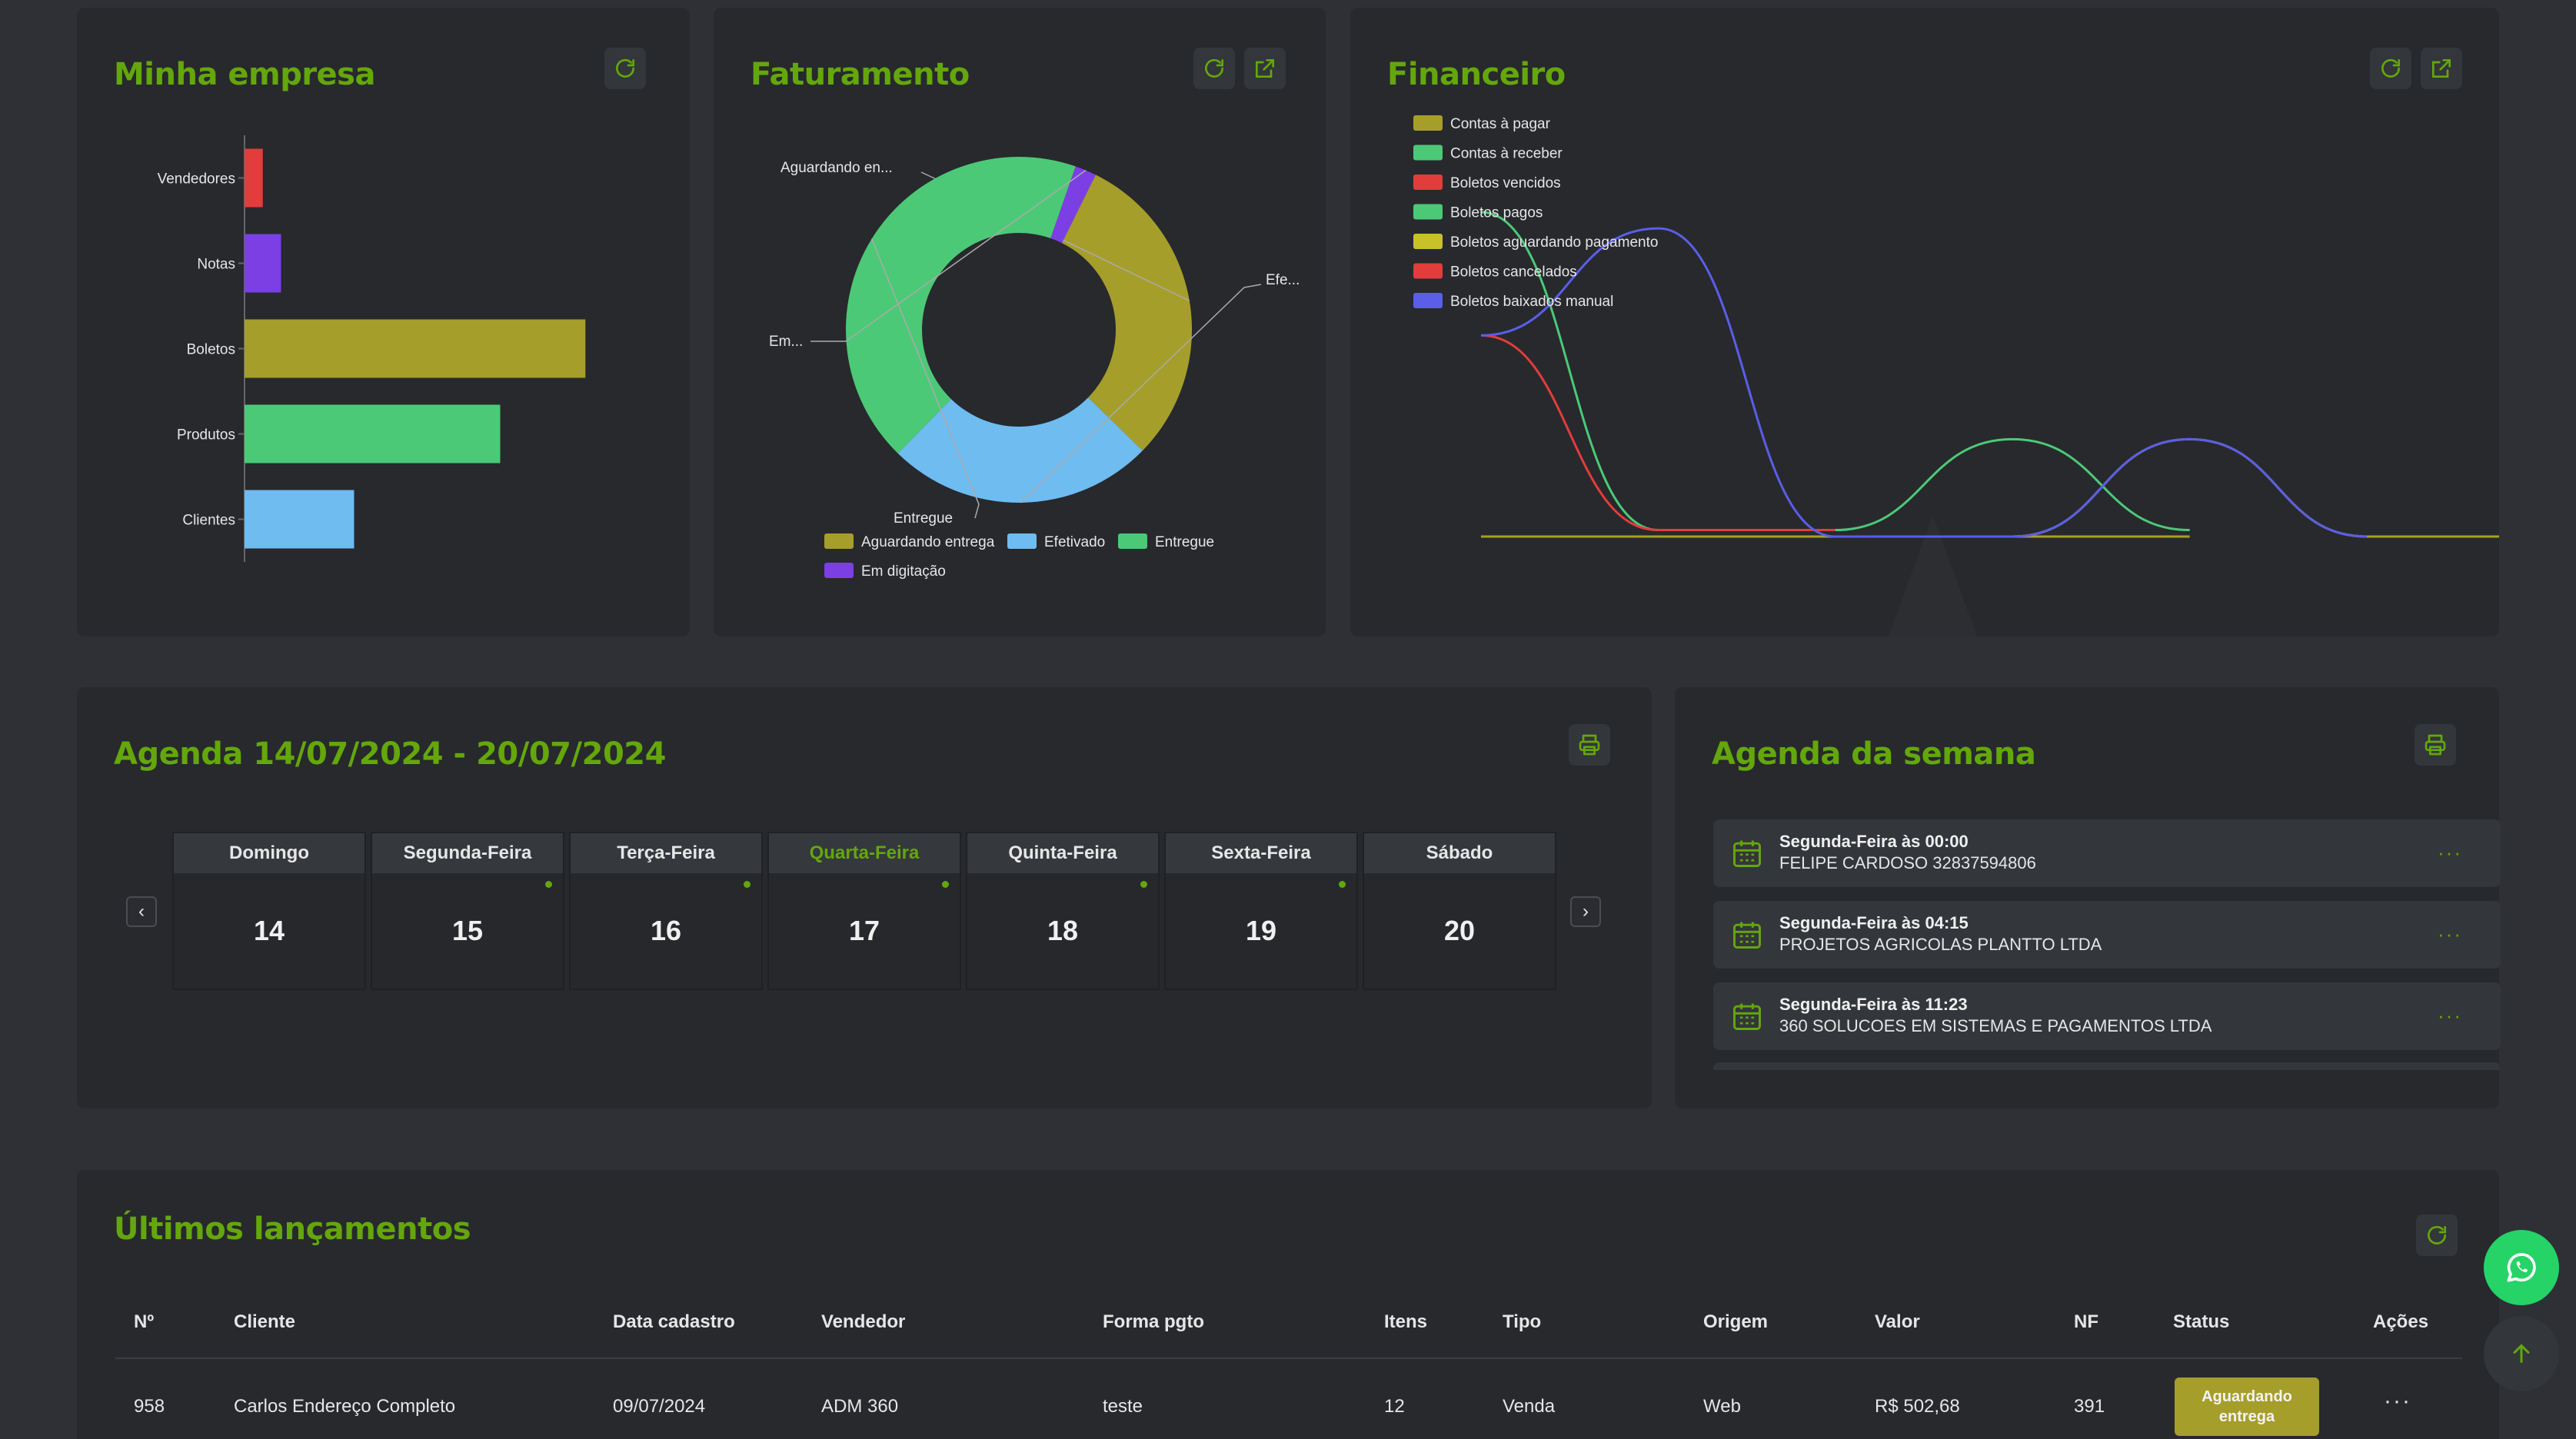  Describe the element at coordinates (292, 1229) in the screenshot. I see `lancamentos-title: Últimos lançamentos` at that location.